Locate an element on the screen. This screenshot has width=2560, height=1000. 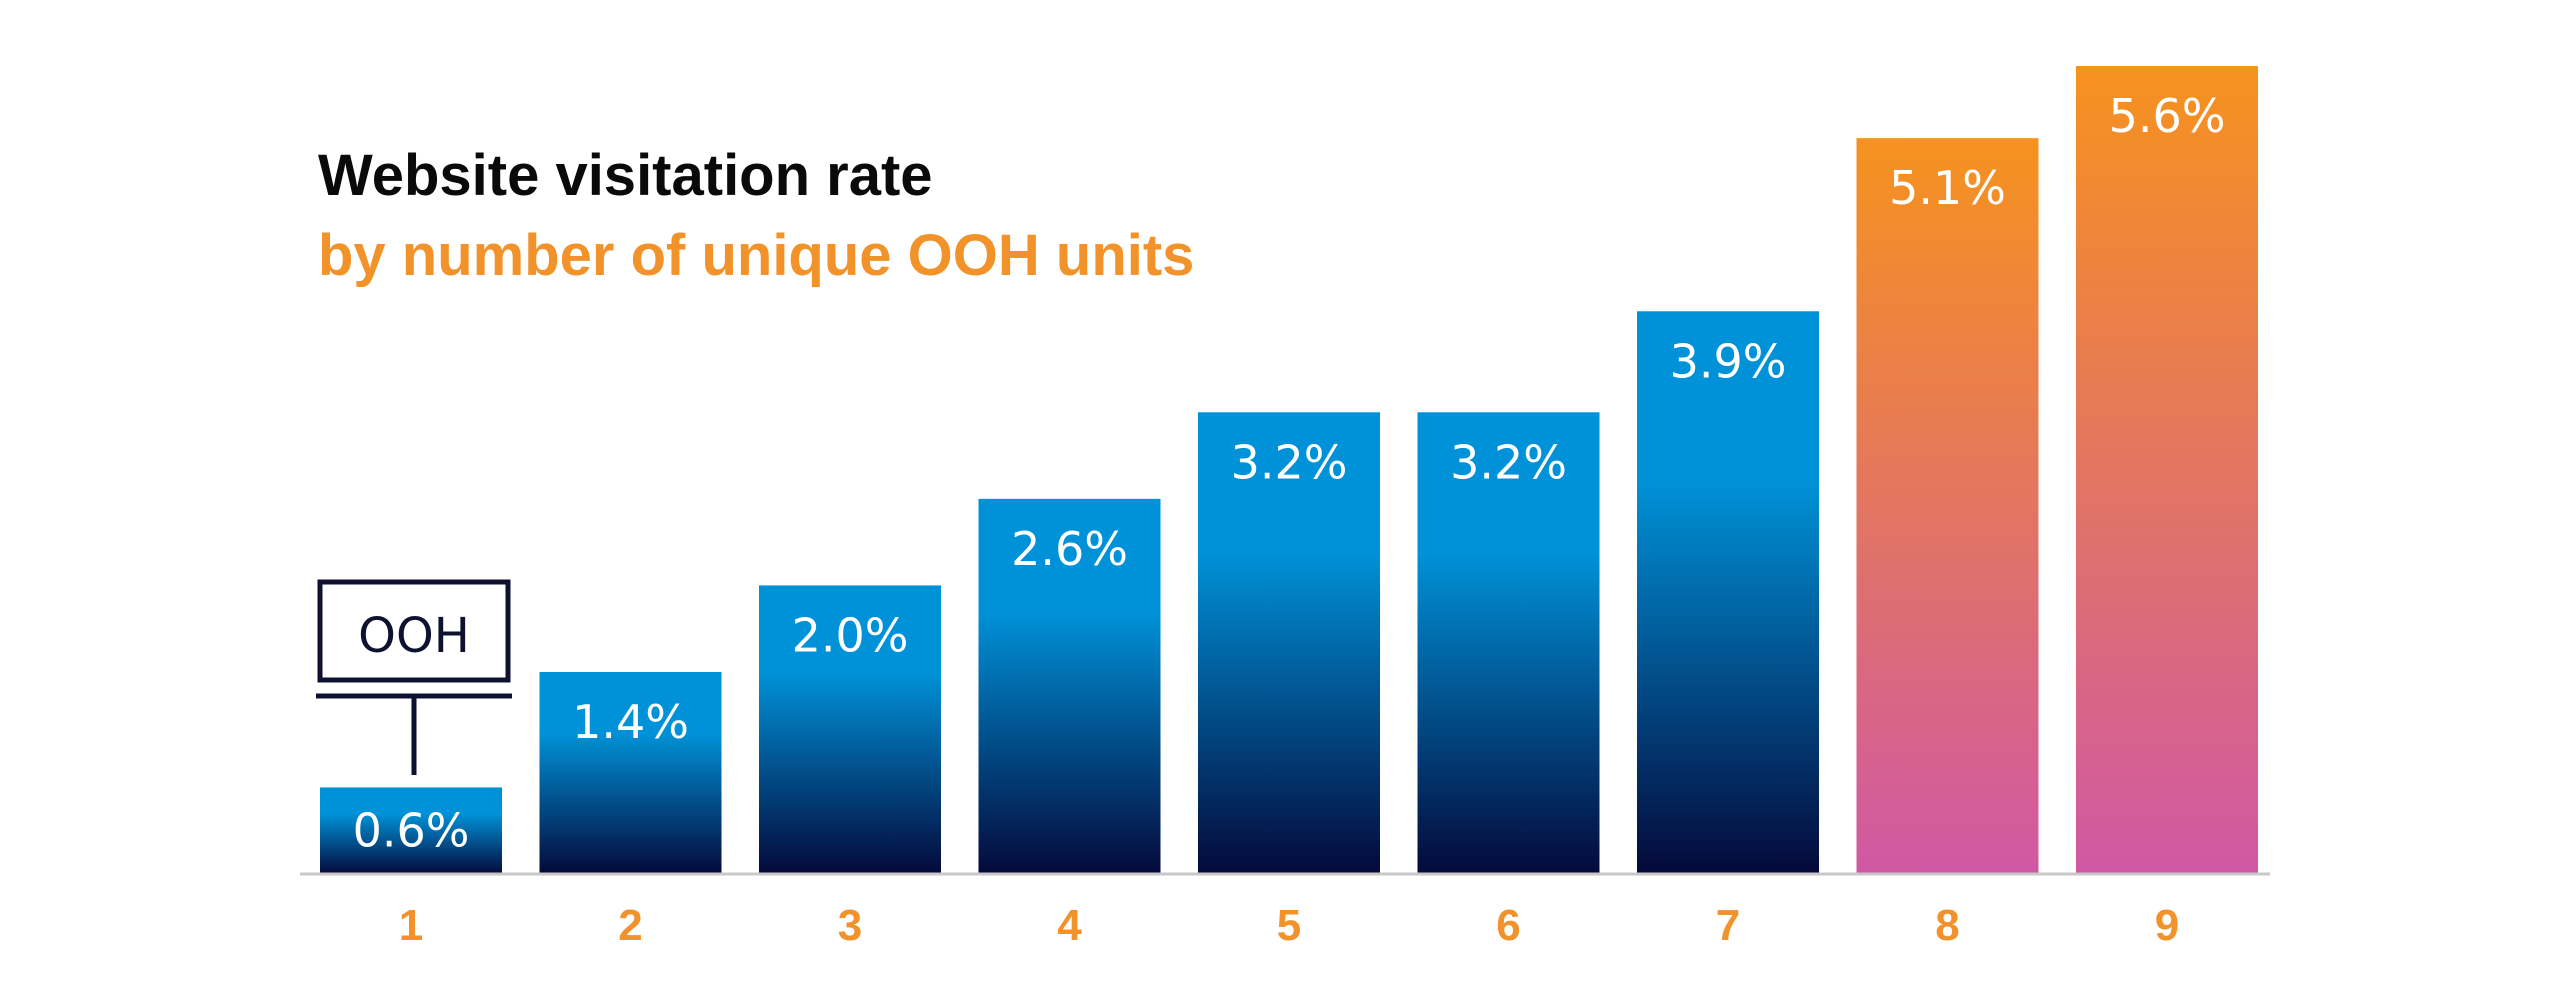
x-tick-label-6: 6 is located at coordinates (1508, 925).